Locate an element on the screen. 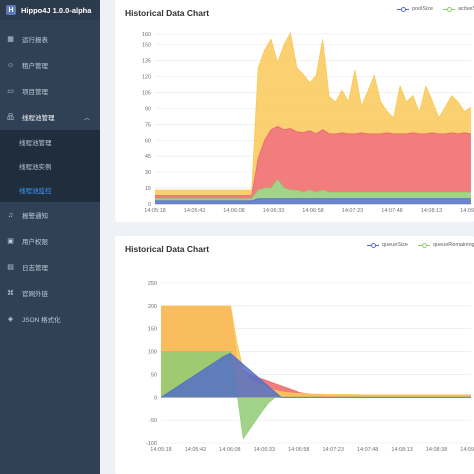 This screenshot has width=474, height=474. sidebar-item-threadpool: 品 线程池管理 ︿ is located at coordinates (50, 117).